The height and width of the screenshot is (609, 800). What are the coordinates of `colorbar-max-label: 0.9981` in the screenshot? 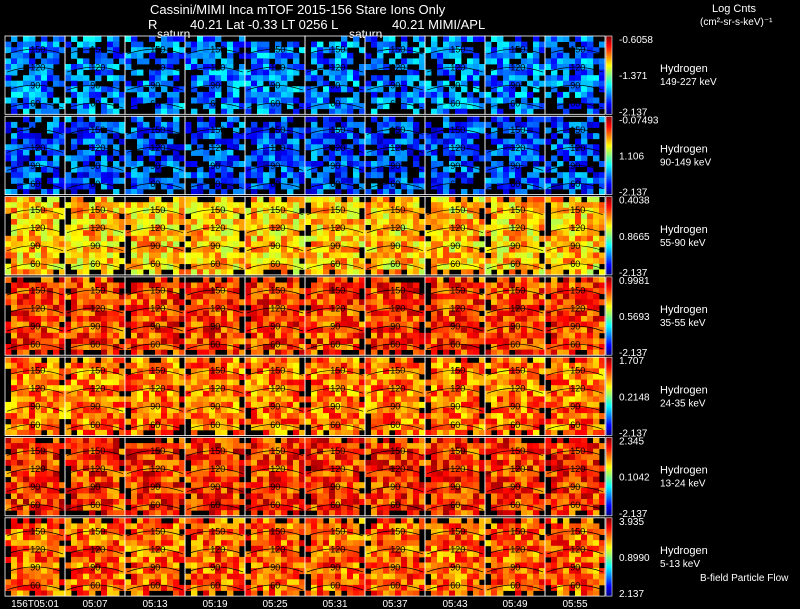 It's located at (634, 281).